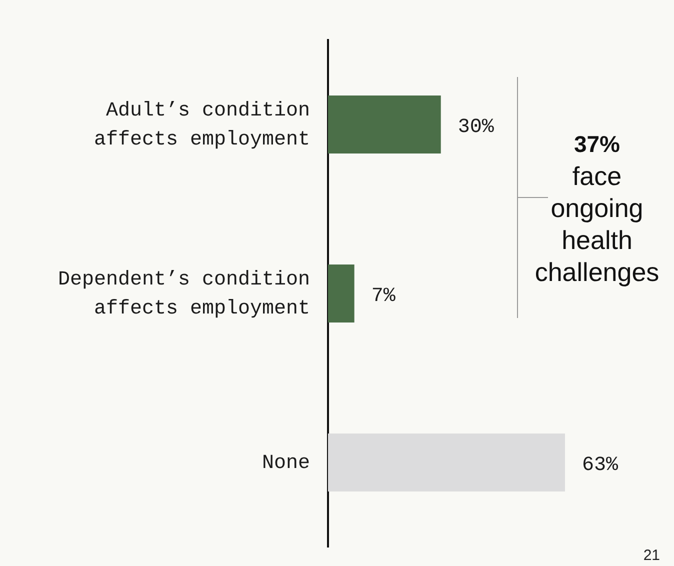 The image size is (674, 566). What do you see at coordinates (601, 465) in the screenshot?
I see `data-label: 63%` at bounding box center [601, 465].